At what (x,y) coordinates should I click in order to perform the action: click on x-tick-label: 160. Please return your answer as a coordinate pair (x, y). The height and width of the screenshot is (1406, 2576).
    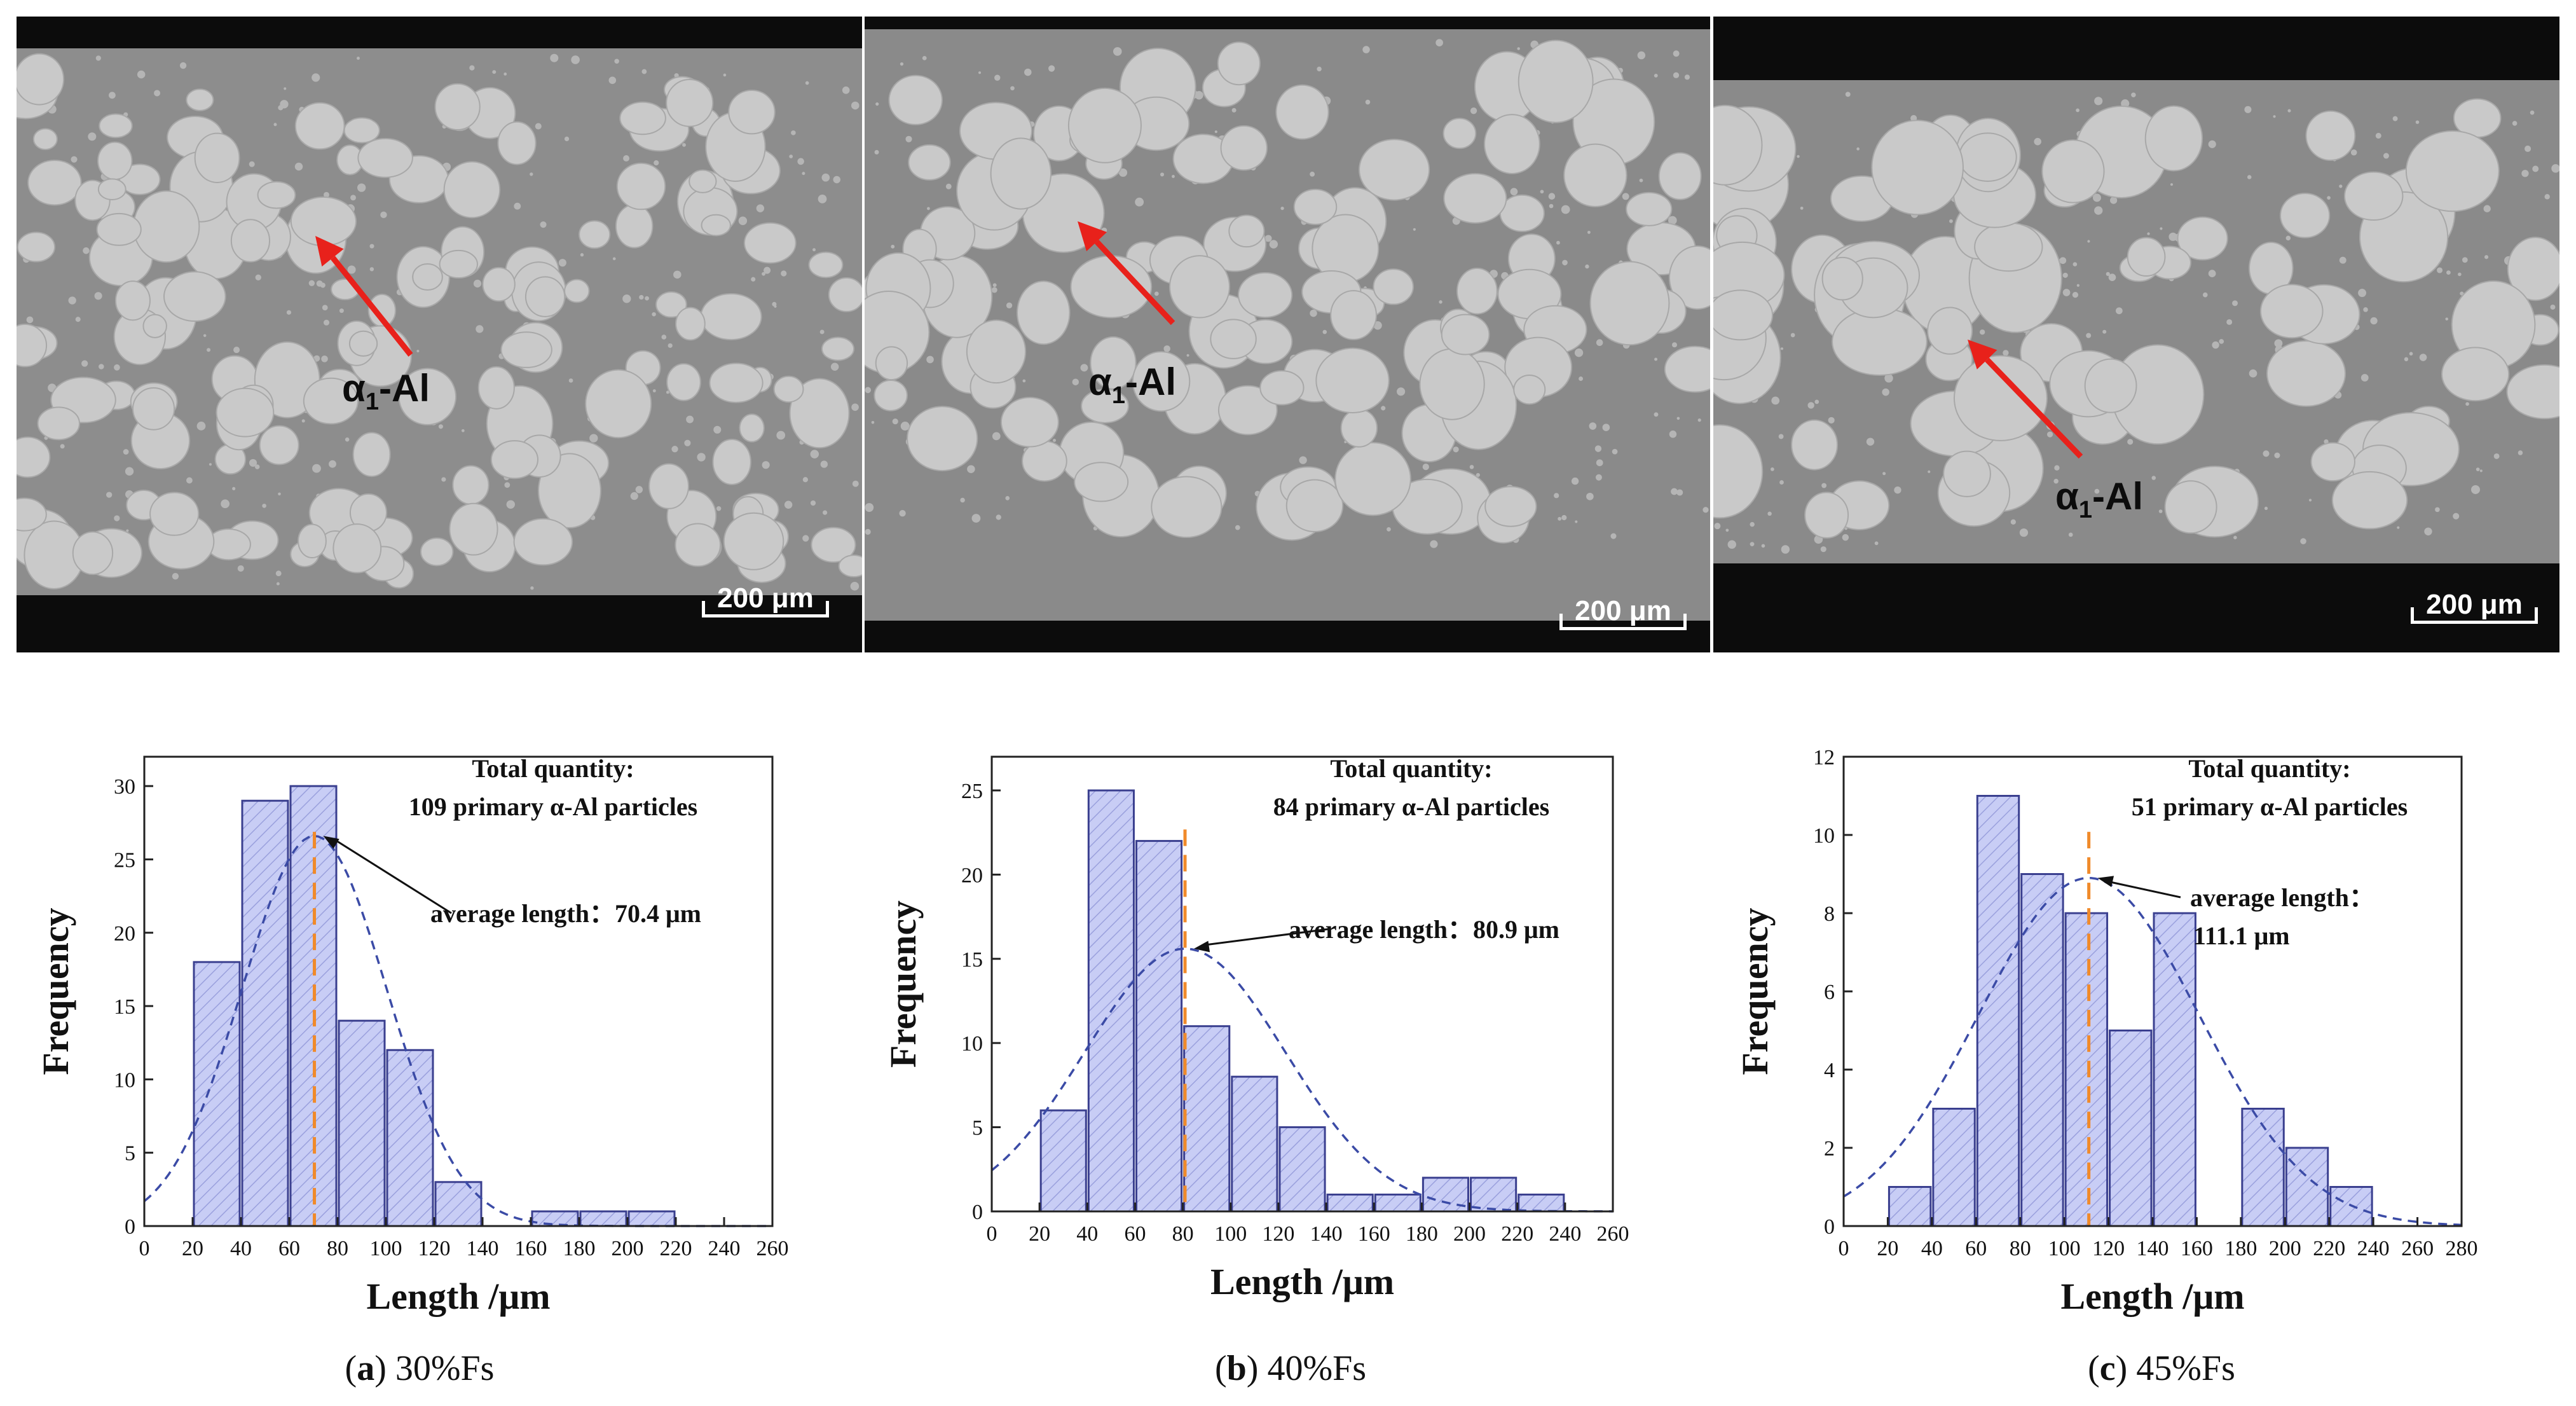
    Looking at the image, I should click on (2197, 1248).